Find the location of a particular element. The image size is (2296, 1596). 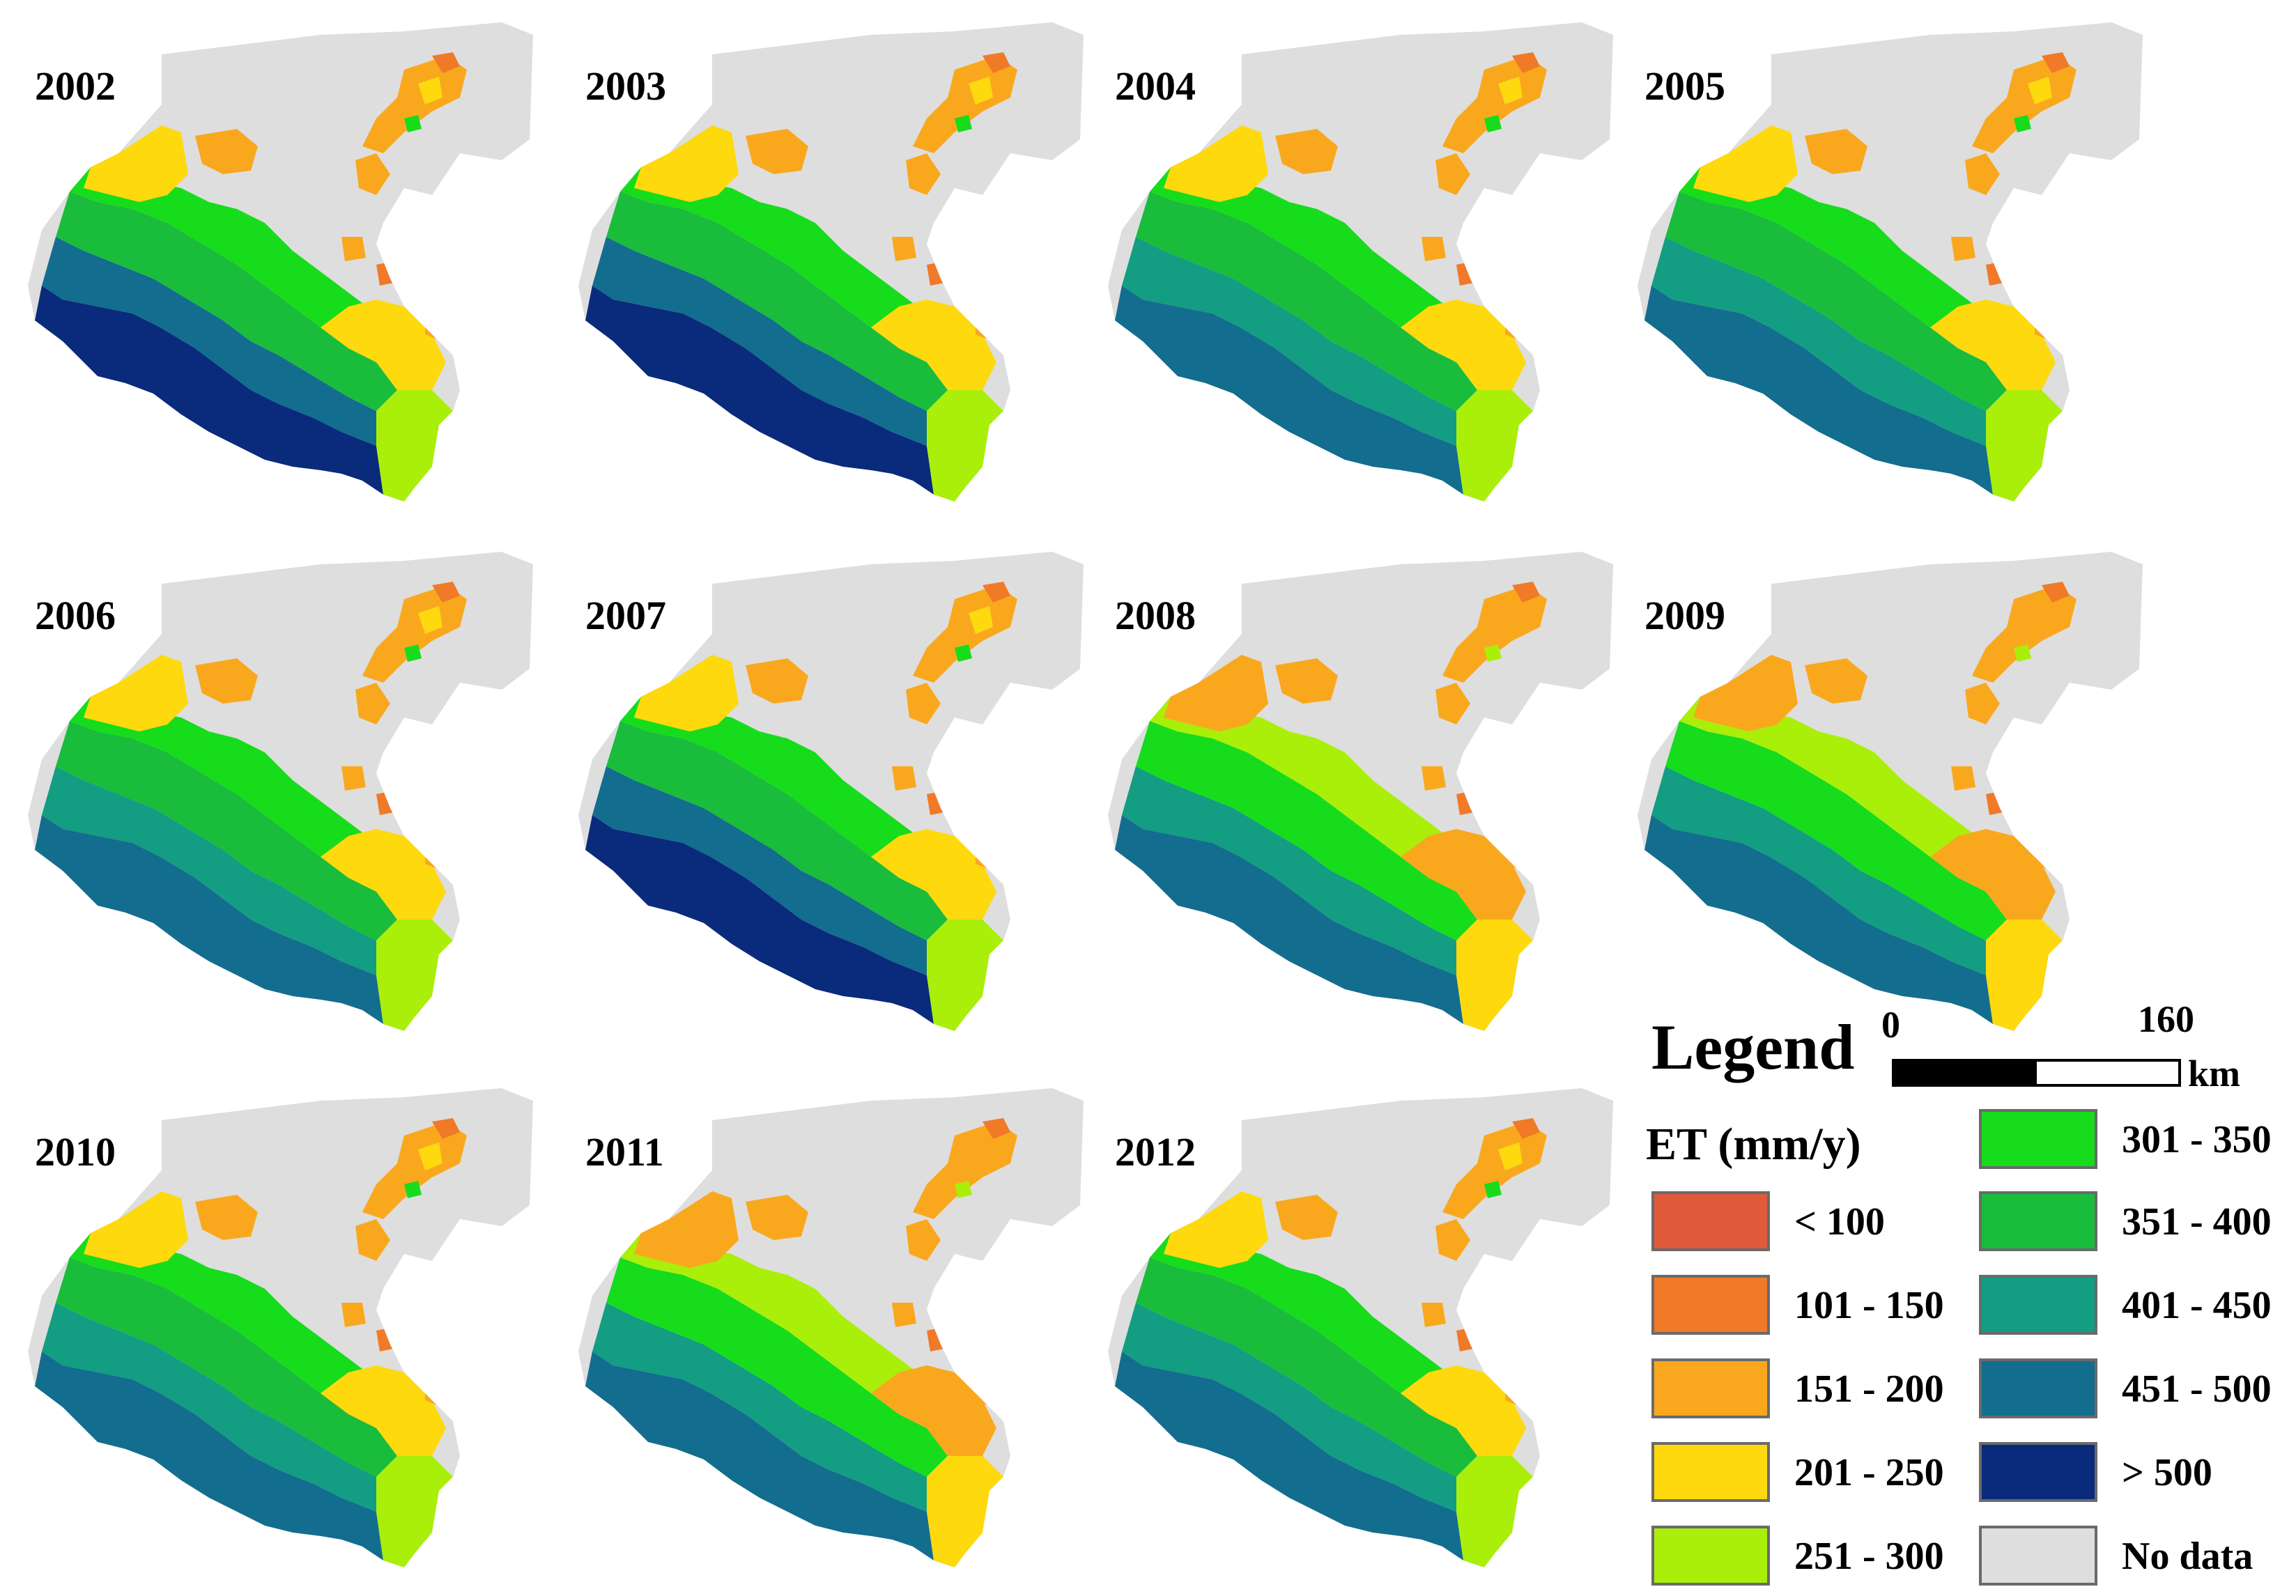

map-panel-2003: 2003 is located at coordinates (829, 265).